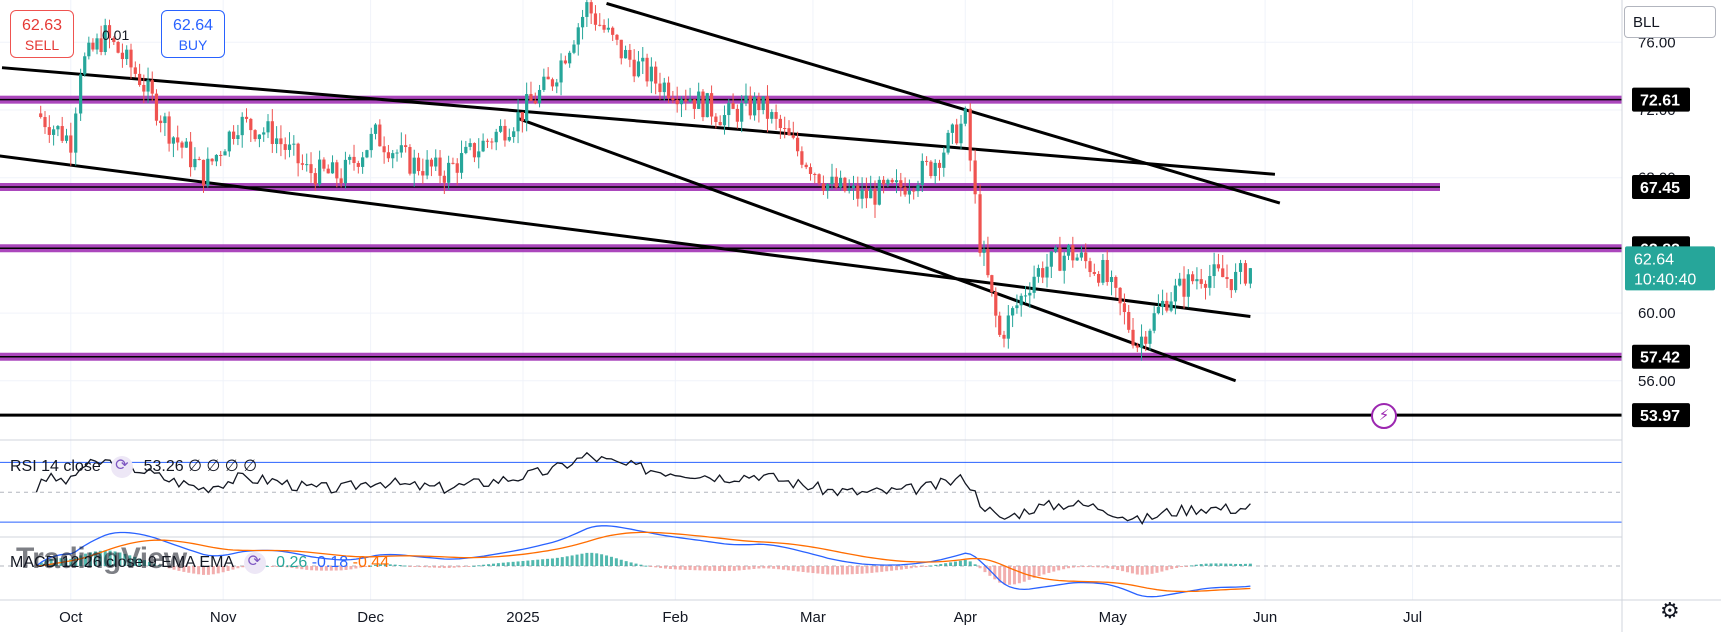  Describe the element at coordinates (193, 34) in the screenshot. I see `buy-button: 62.64 BUY` at that location.